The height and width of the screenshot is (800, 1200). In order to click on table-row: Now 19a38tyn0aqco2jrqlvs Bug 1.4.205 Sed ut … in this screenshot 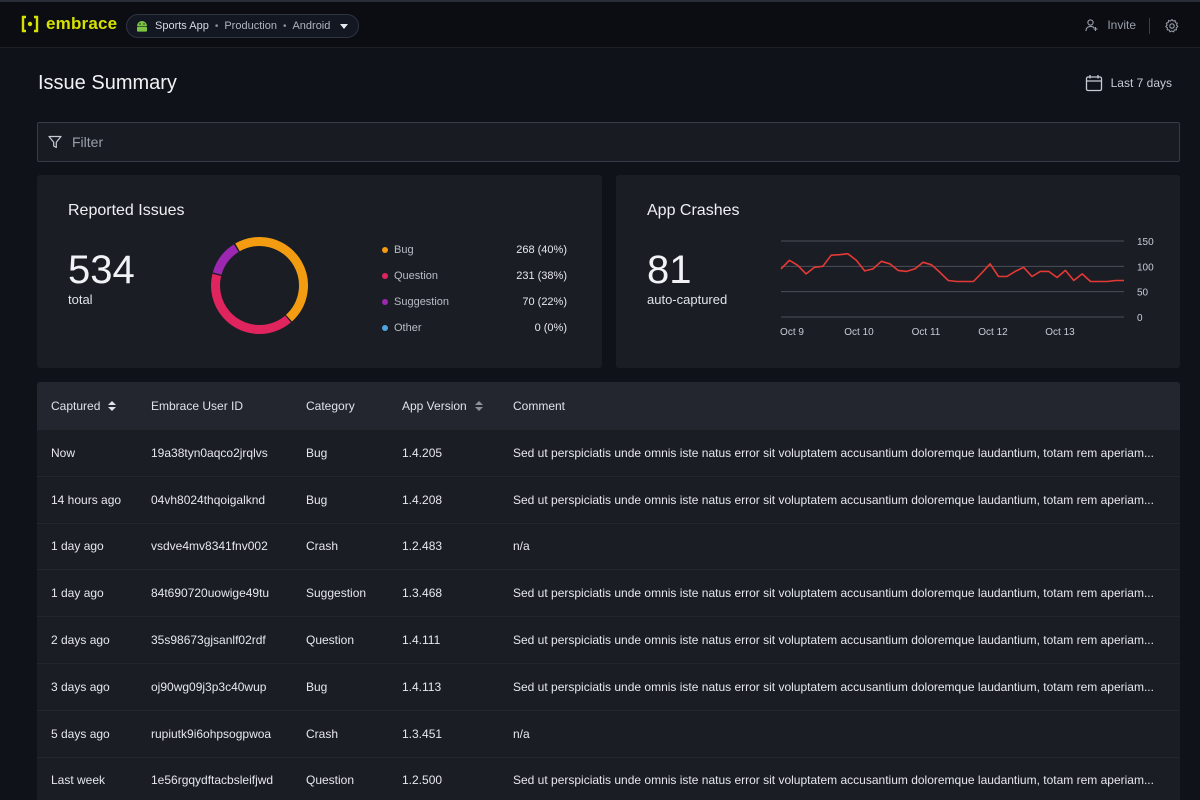, I will do `click(608, 452)`.